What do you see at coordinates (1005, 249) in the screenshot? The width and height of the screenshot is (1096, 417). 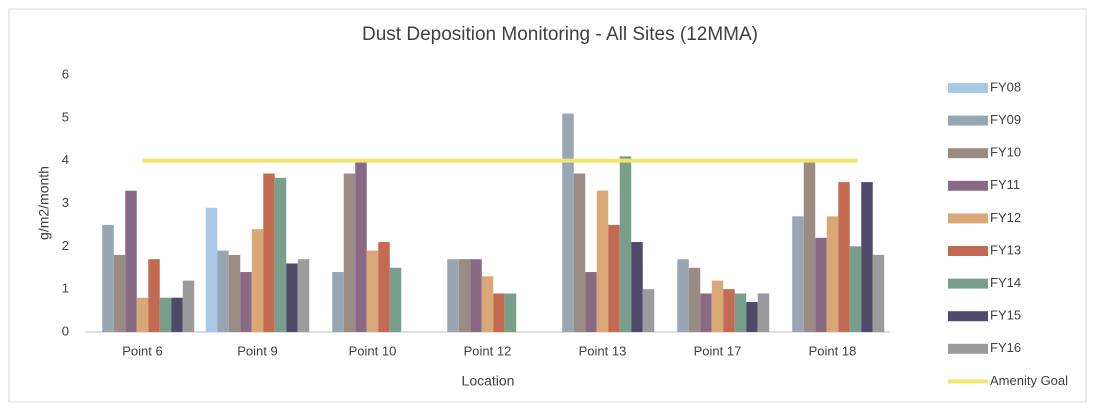 I see `legend-label: FY13` at bounding box center [1005, 249].